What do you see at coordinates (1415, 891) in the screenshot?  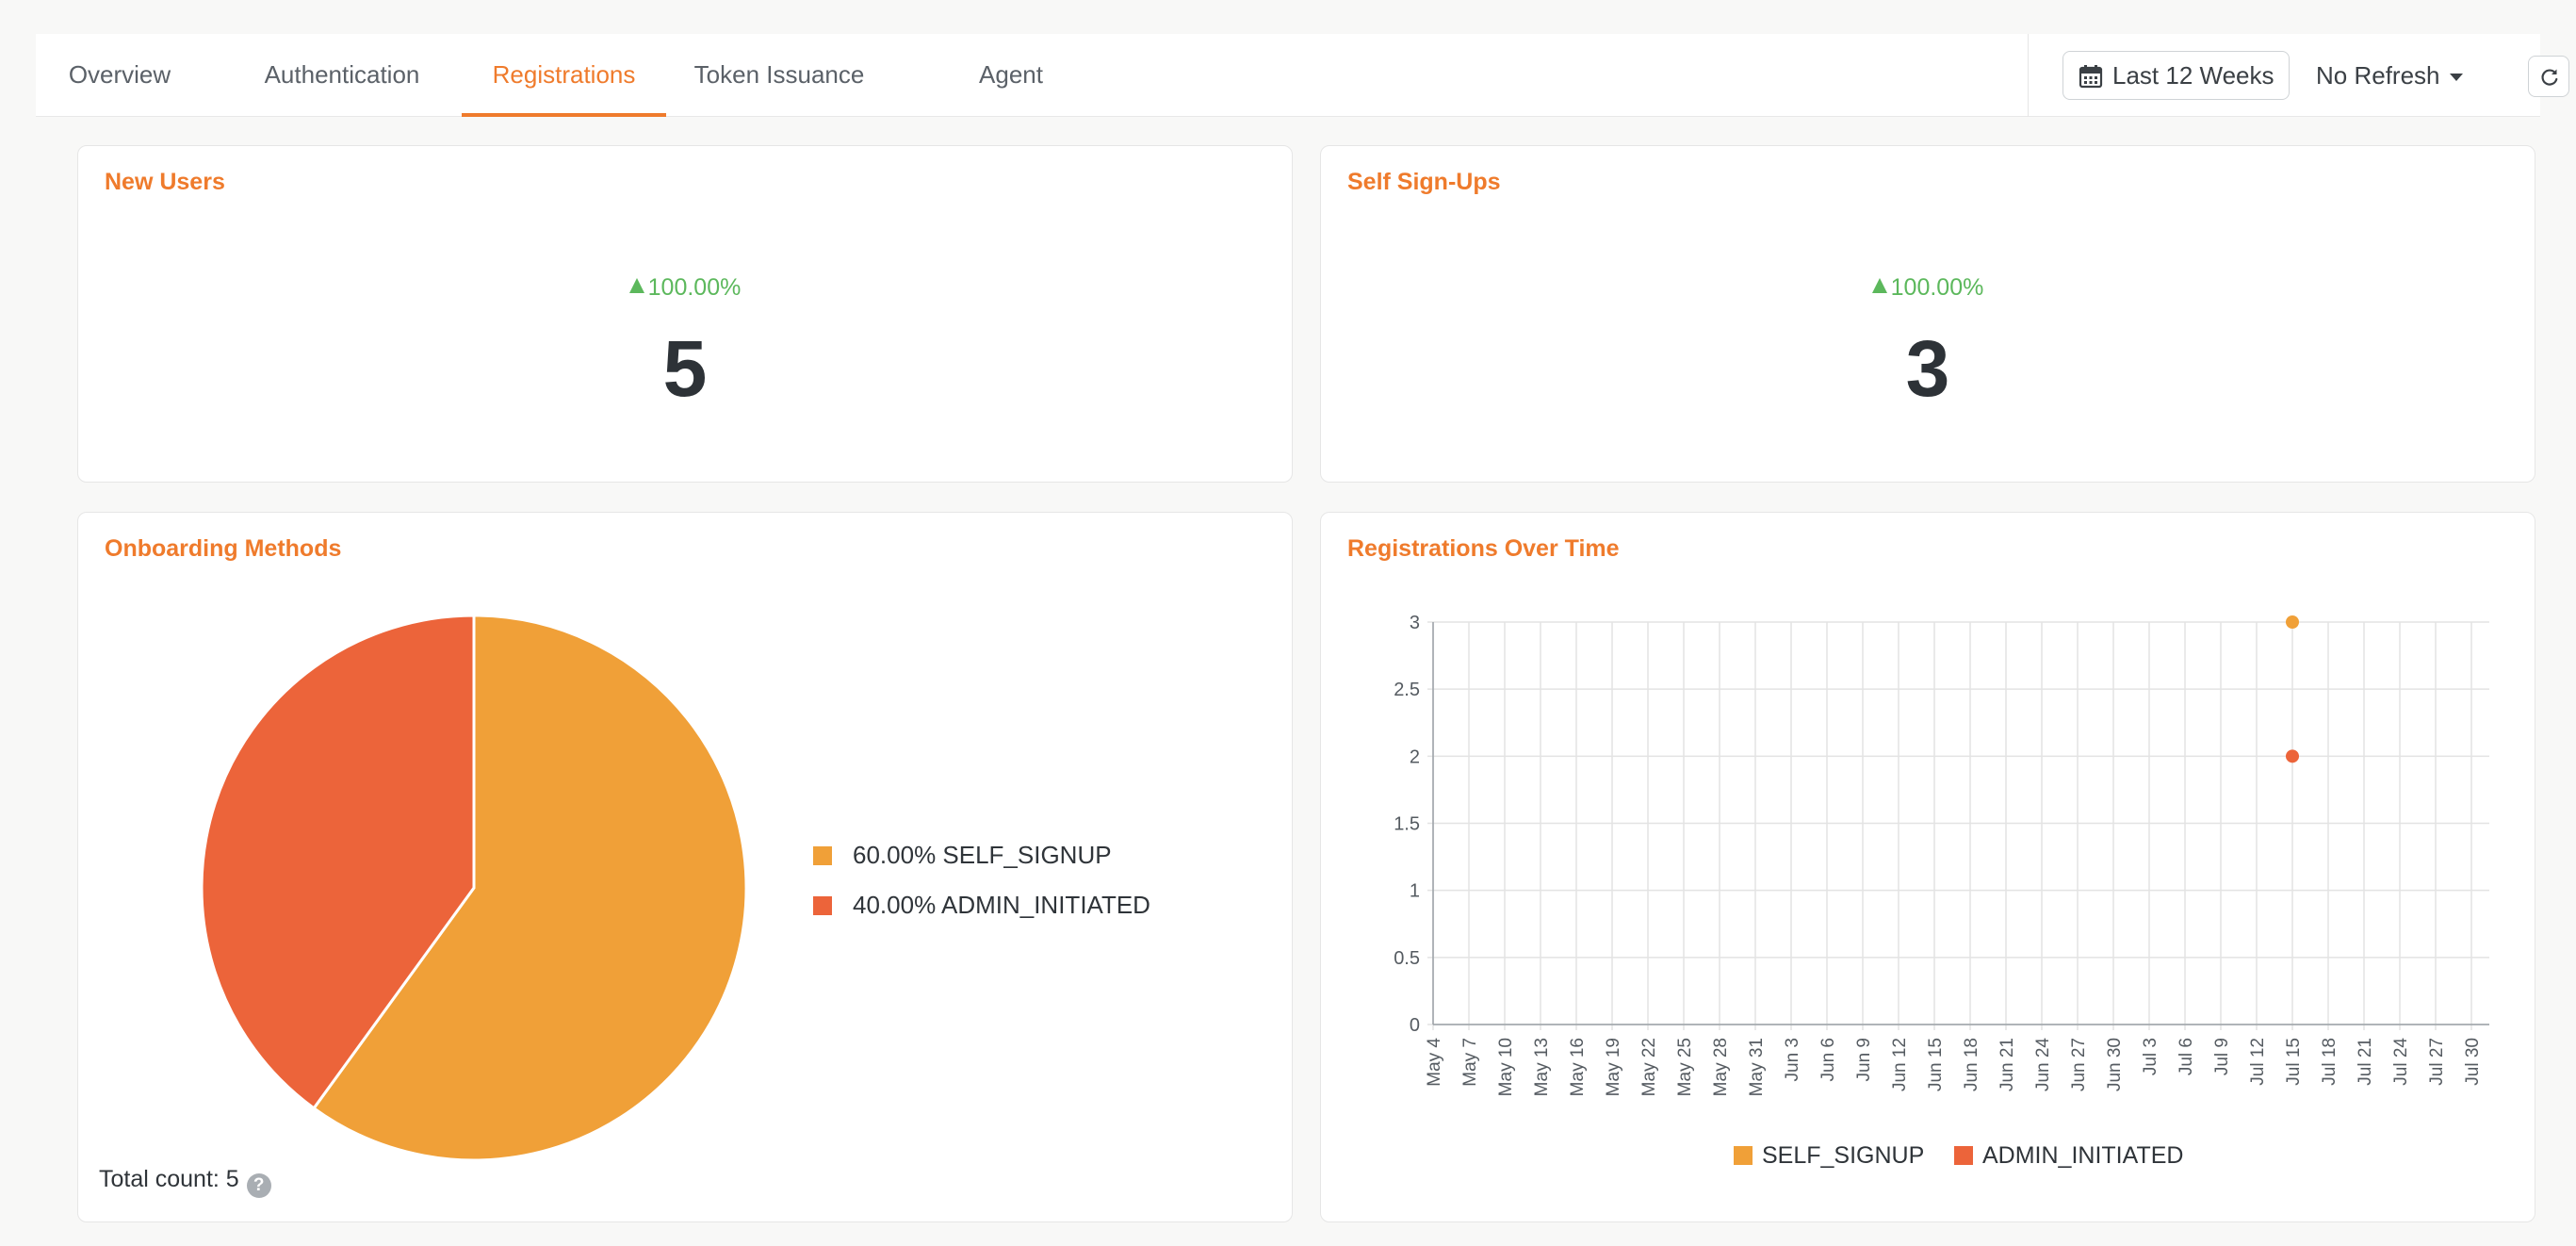 I see `y-tick-label: 1` at bounding box center [1415, 891].